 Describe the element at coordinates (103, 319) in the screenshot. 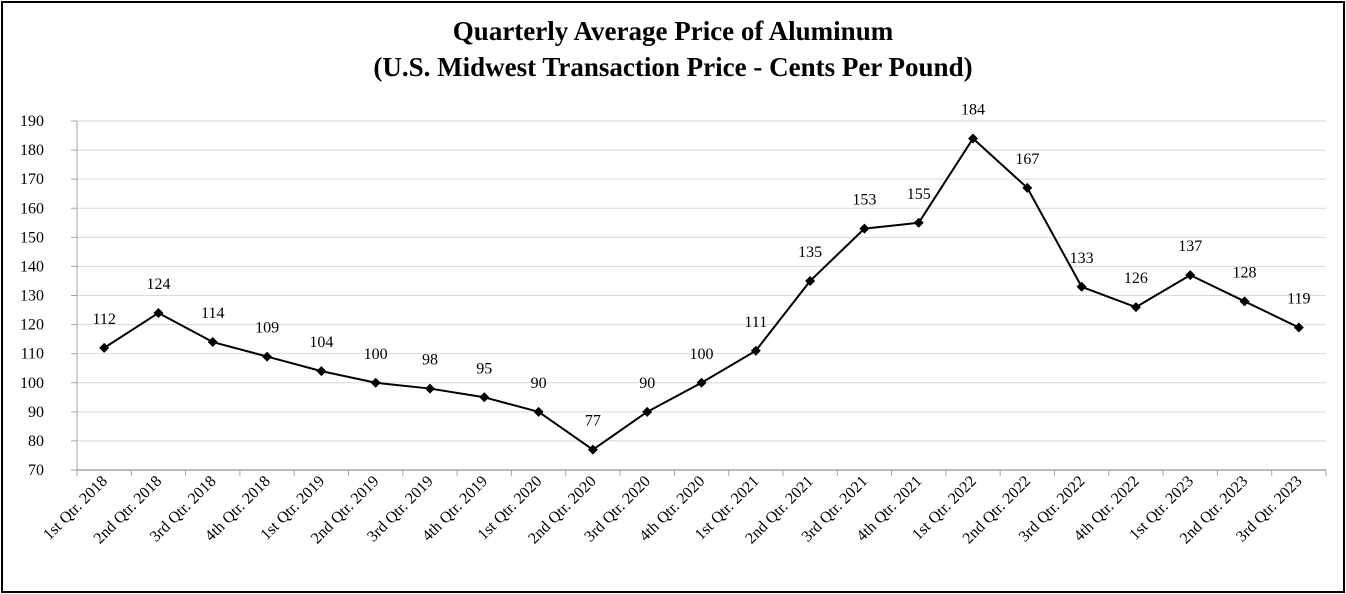

I see `data-label-0: 112` at that location.